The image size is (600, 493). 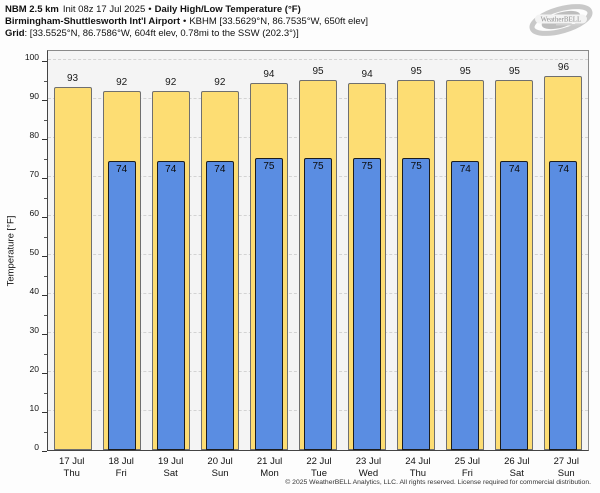 What do you see at coordinates (34, 290) in the screenshot?
I see `y-tick-label: 40` at bounding box center [34, 290].